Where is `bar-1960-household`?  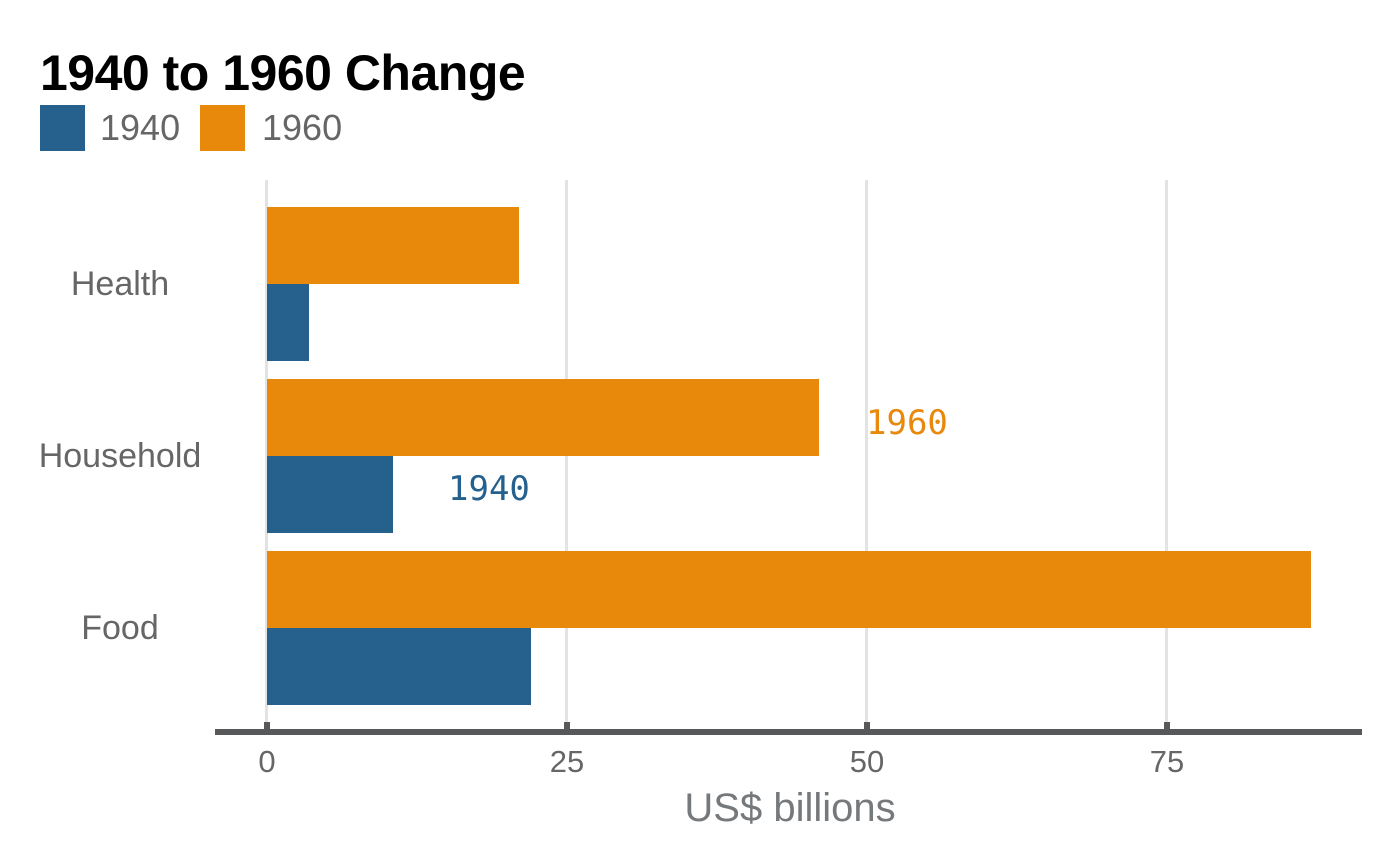
bar-1960-household is located at coordinates (543, 417).